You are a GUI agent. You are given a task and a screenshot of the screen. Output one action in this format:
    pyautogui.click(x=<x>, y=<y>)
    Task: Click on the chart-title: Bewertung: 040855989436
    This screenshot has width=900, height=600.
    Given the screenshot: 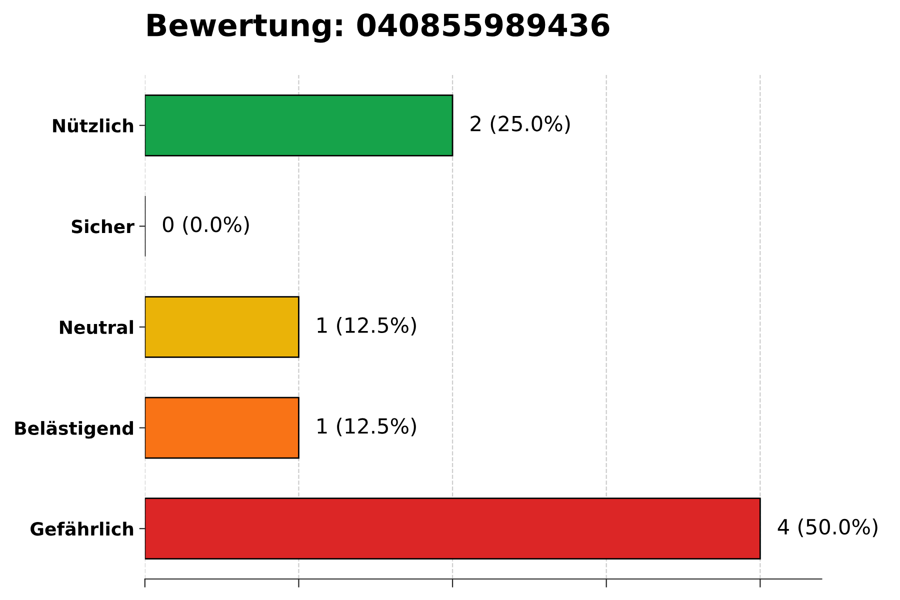 What is the action you would take?
    pyautogui.click(x=379, y=28)
    